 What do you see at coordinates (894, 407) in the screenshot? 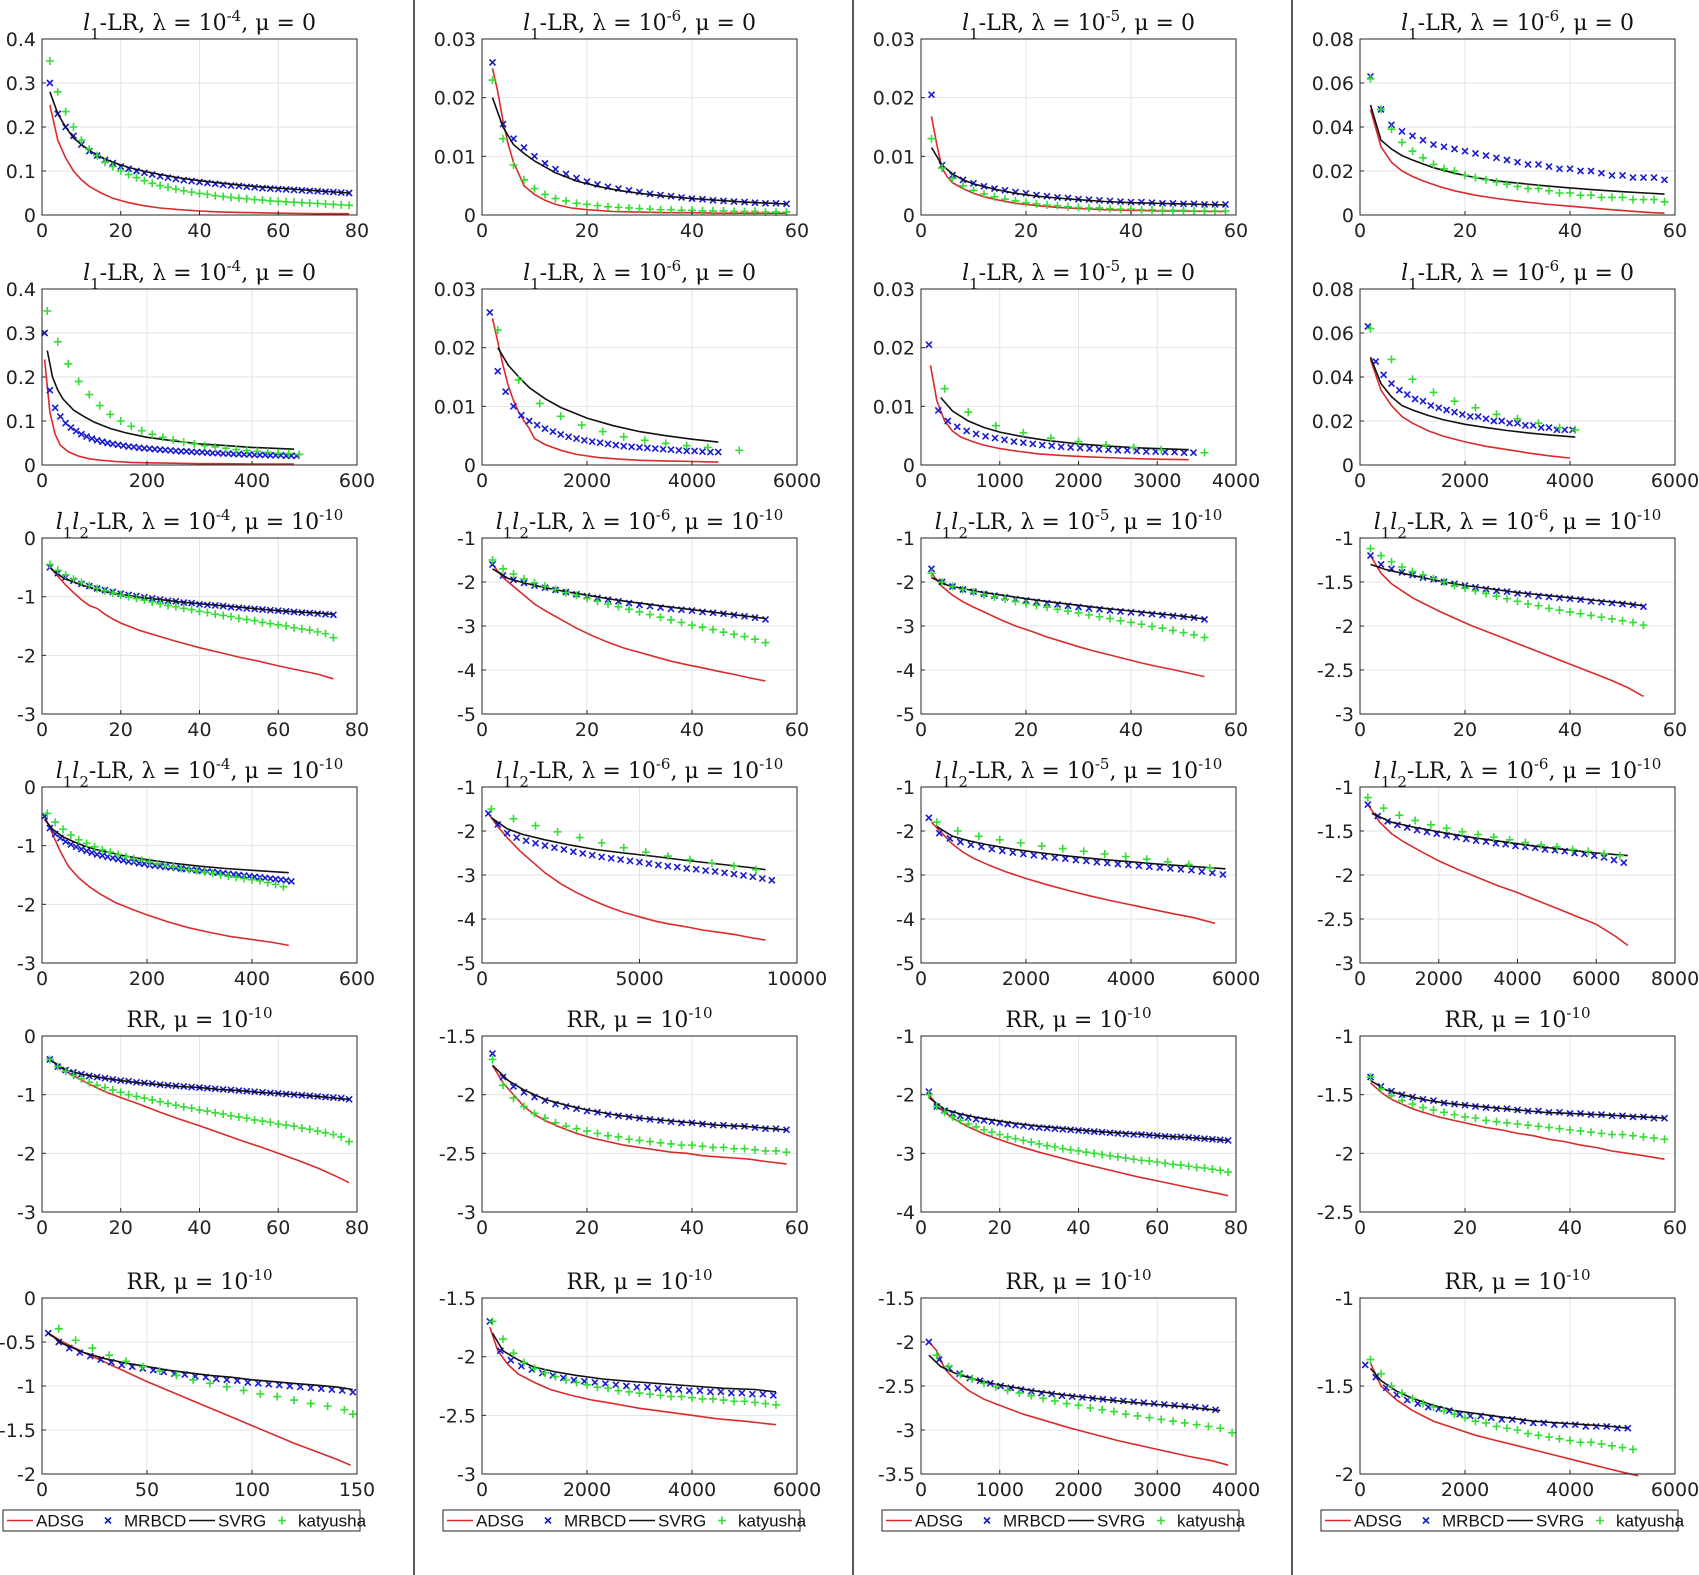
I see `y-tick-label: 0.01` at bounding box center [894, 407].